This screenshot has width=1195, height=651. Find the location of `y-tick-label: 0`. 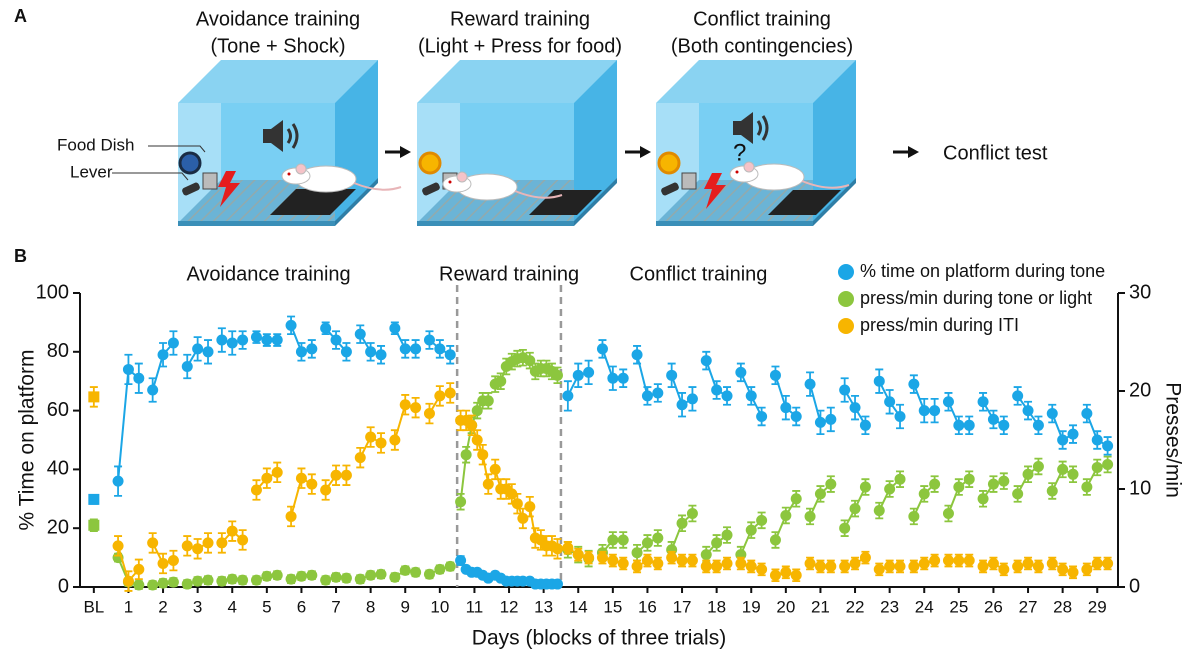

y-tick-label: 0 is located at coordinates (63, 586).